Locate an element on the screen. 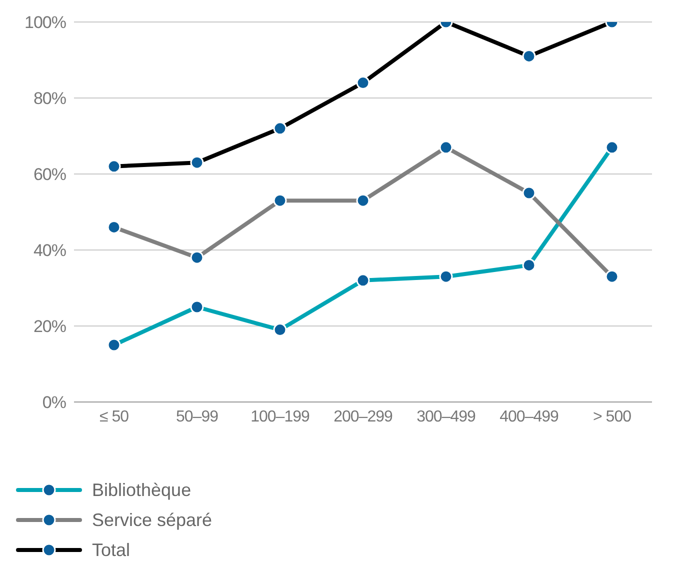  y-tick-label: 60% is located at coordinates (49, 174).